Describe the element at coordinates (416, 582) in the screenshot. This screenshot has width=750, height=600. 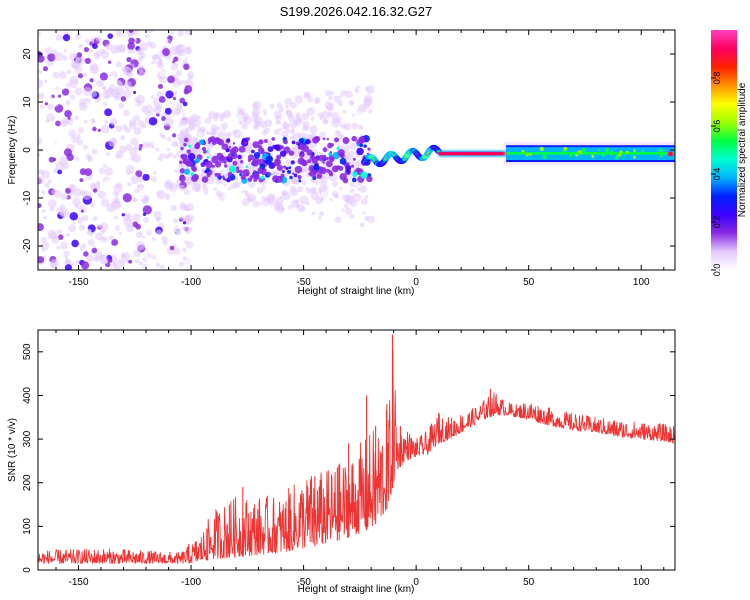
I see `snr-x-tick-label: 0` at that location.